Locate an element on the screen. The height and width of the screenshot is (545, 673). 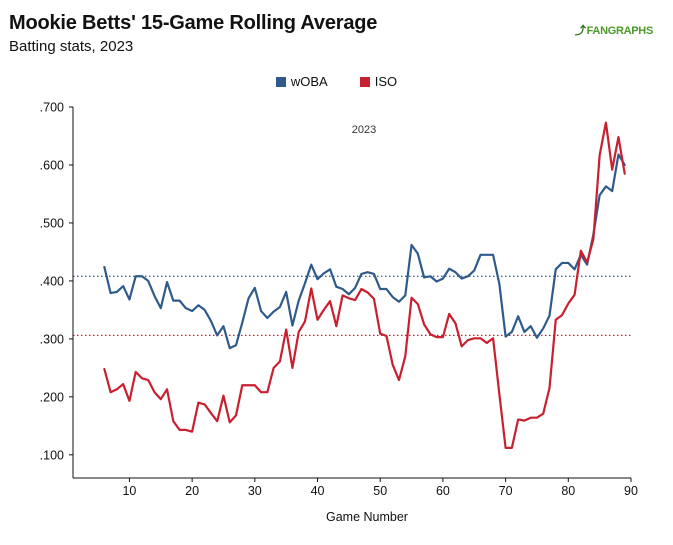
x-tick-label: 80 is located at coordinates (568, 491).